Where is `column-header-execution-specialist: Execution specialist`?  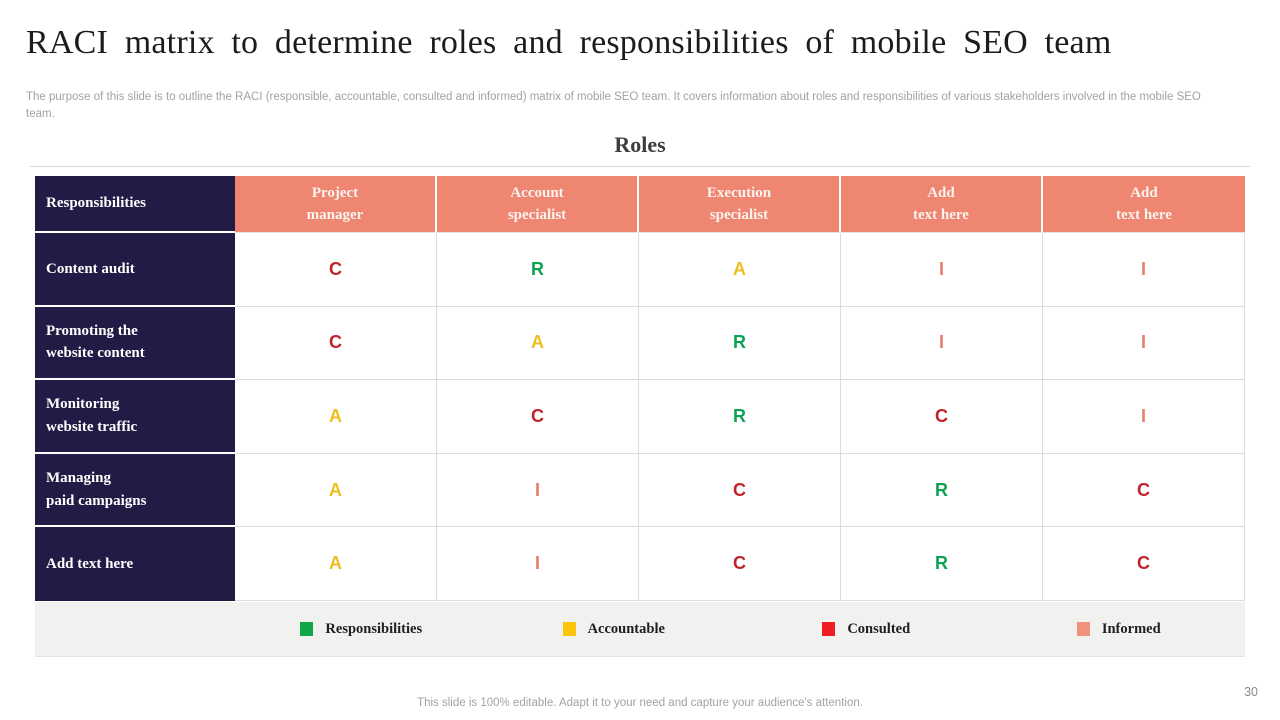
column-header-execution-specialist: Execution specialist is located at coordinates (740, 204).